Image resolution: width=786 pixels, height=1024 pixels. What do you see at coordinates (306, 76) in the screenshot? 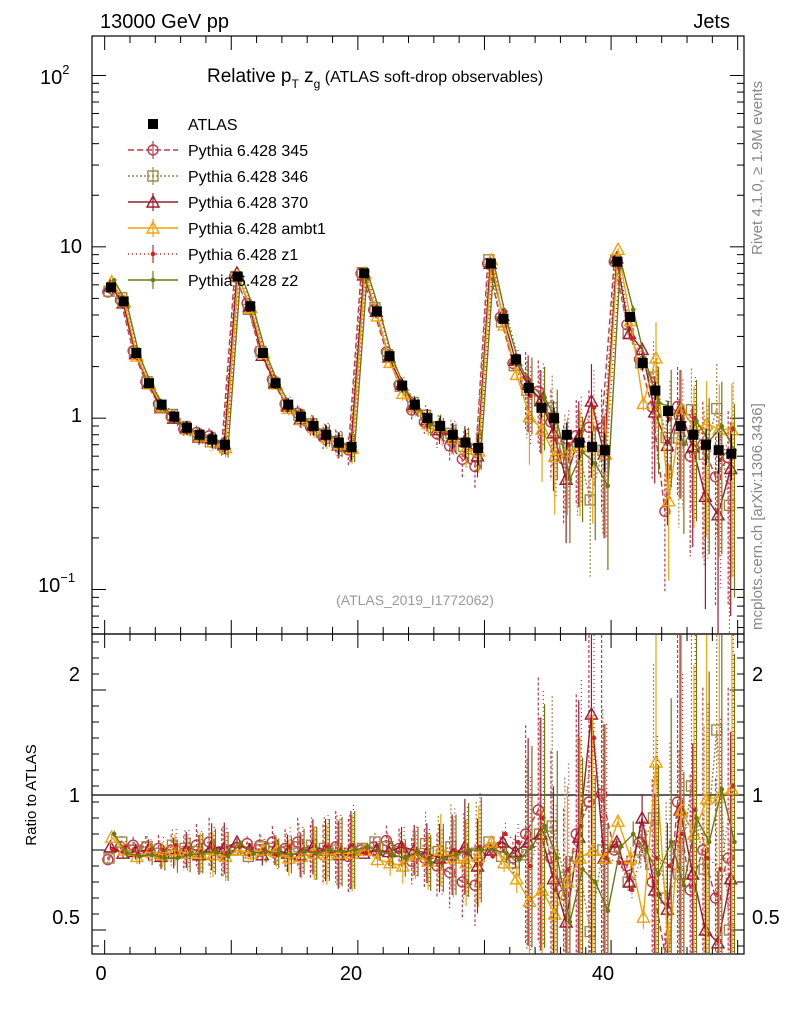
I see `title-part-2: z` at bounding box center [306, 76].